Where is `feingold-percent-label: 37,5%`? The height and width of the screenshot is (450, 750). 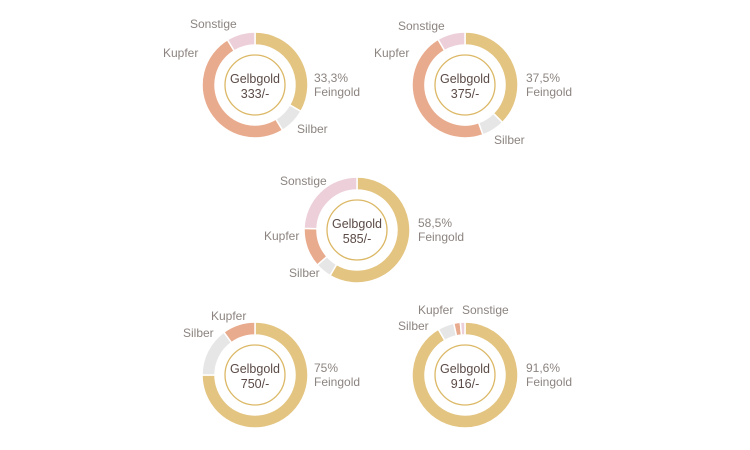
feingold-percent-label: 37,5% is located at coordinates (543, 78).